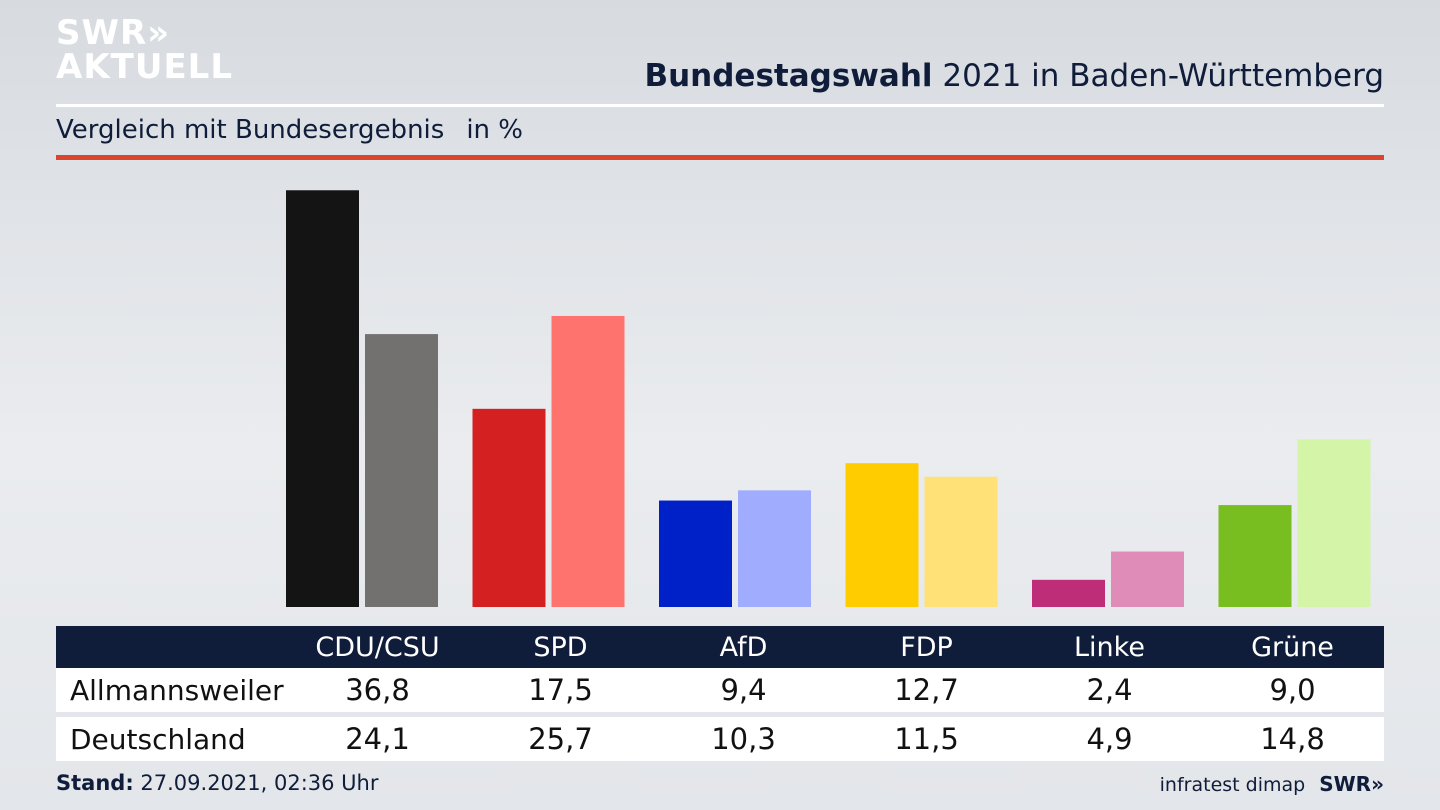 This screenshot has height=810, width=1440. I want to click on header-spd: SPD, so click(560, 647).